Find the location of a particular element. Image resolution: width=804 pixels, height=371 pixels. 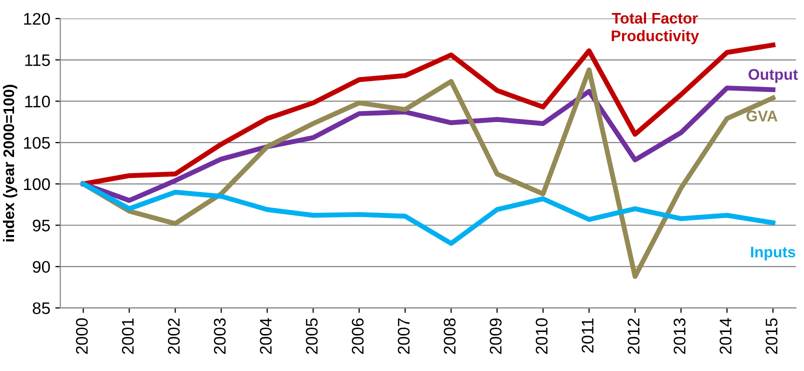

series-label: Inputs is located at coordinates (773, 253).